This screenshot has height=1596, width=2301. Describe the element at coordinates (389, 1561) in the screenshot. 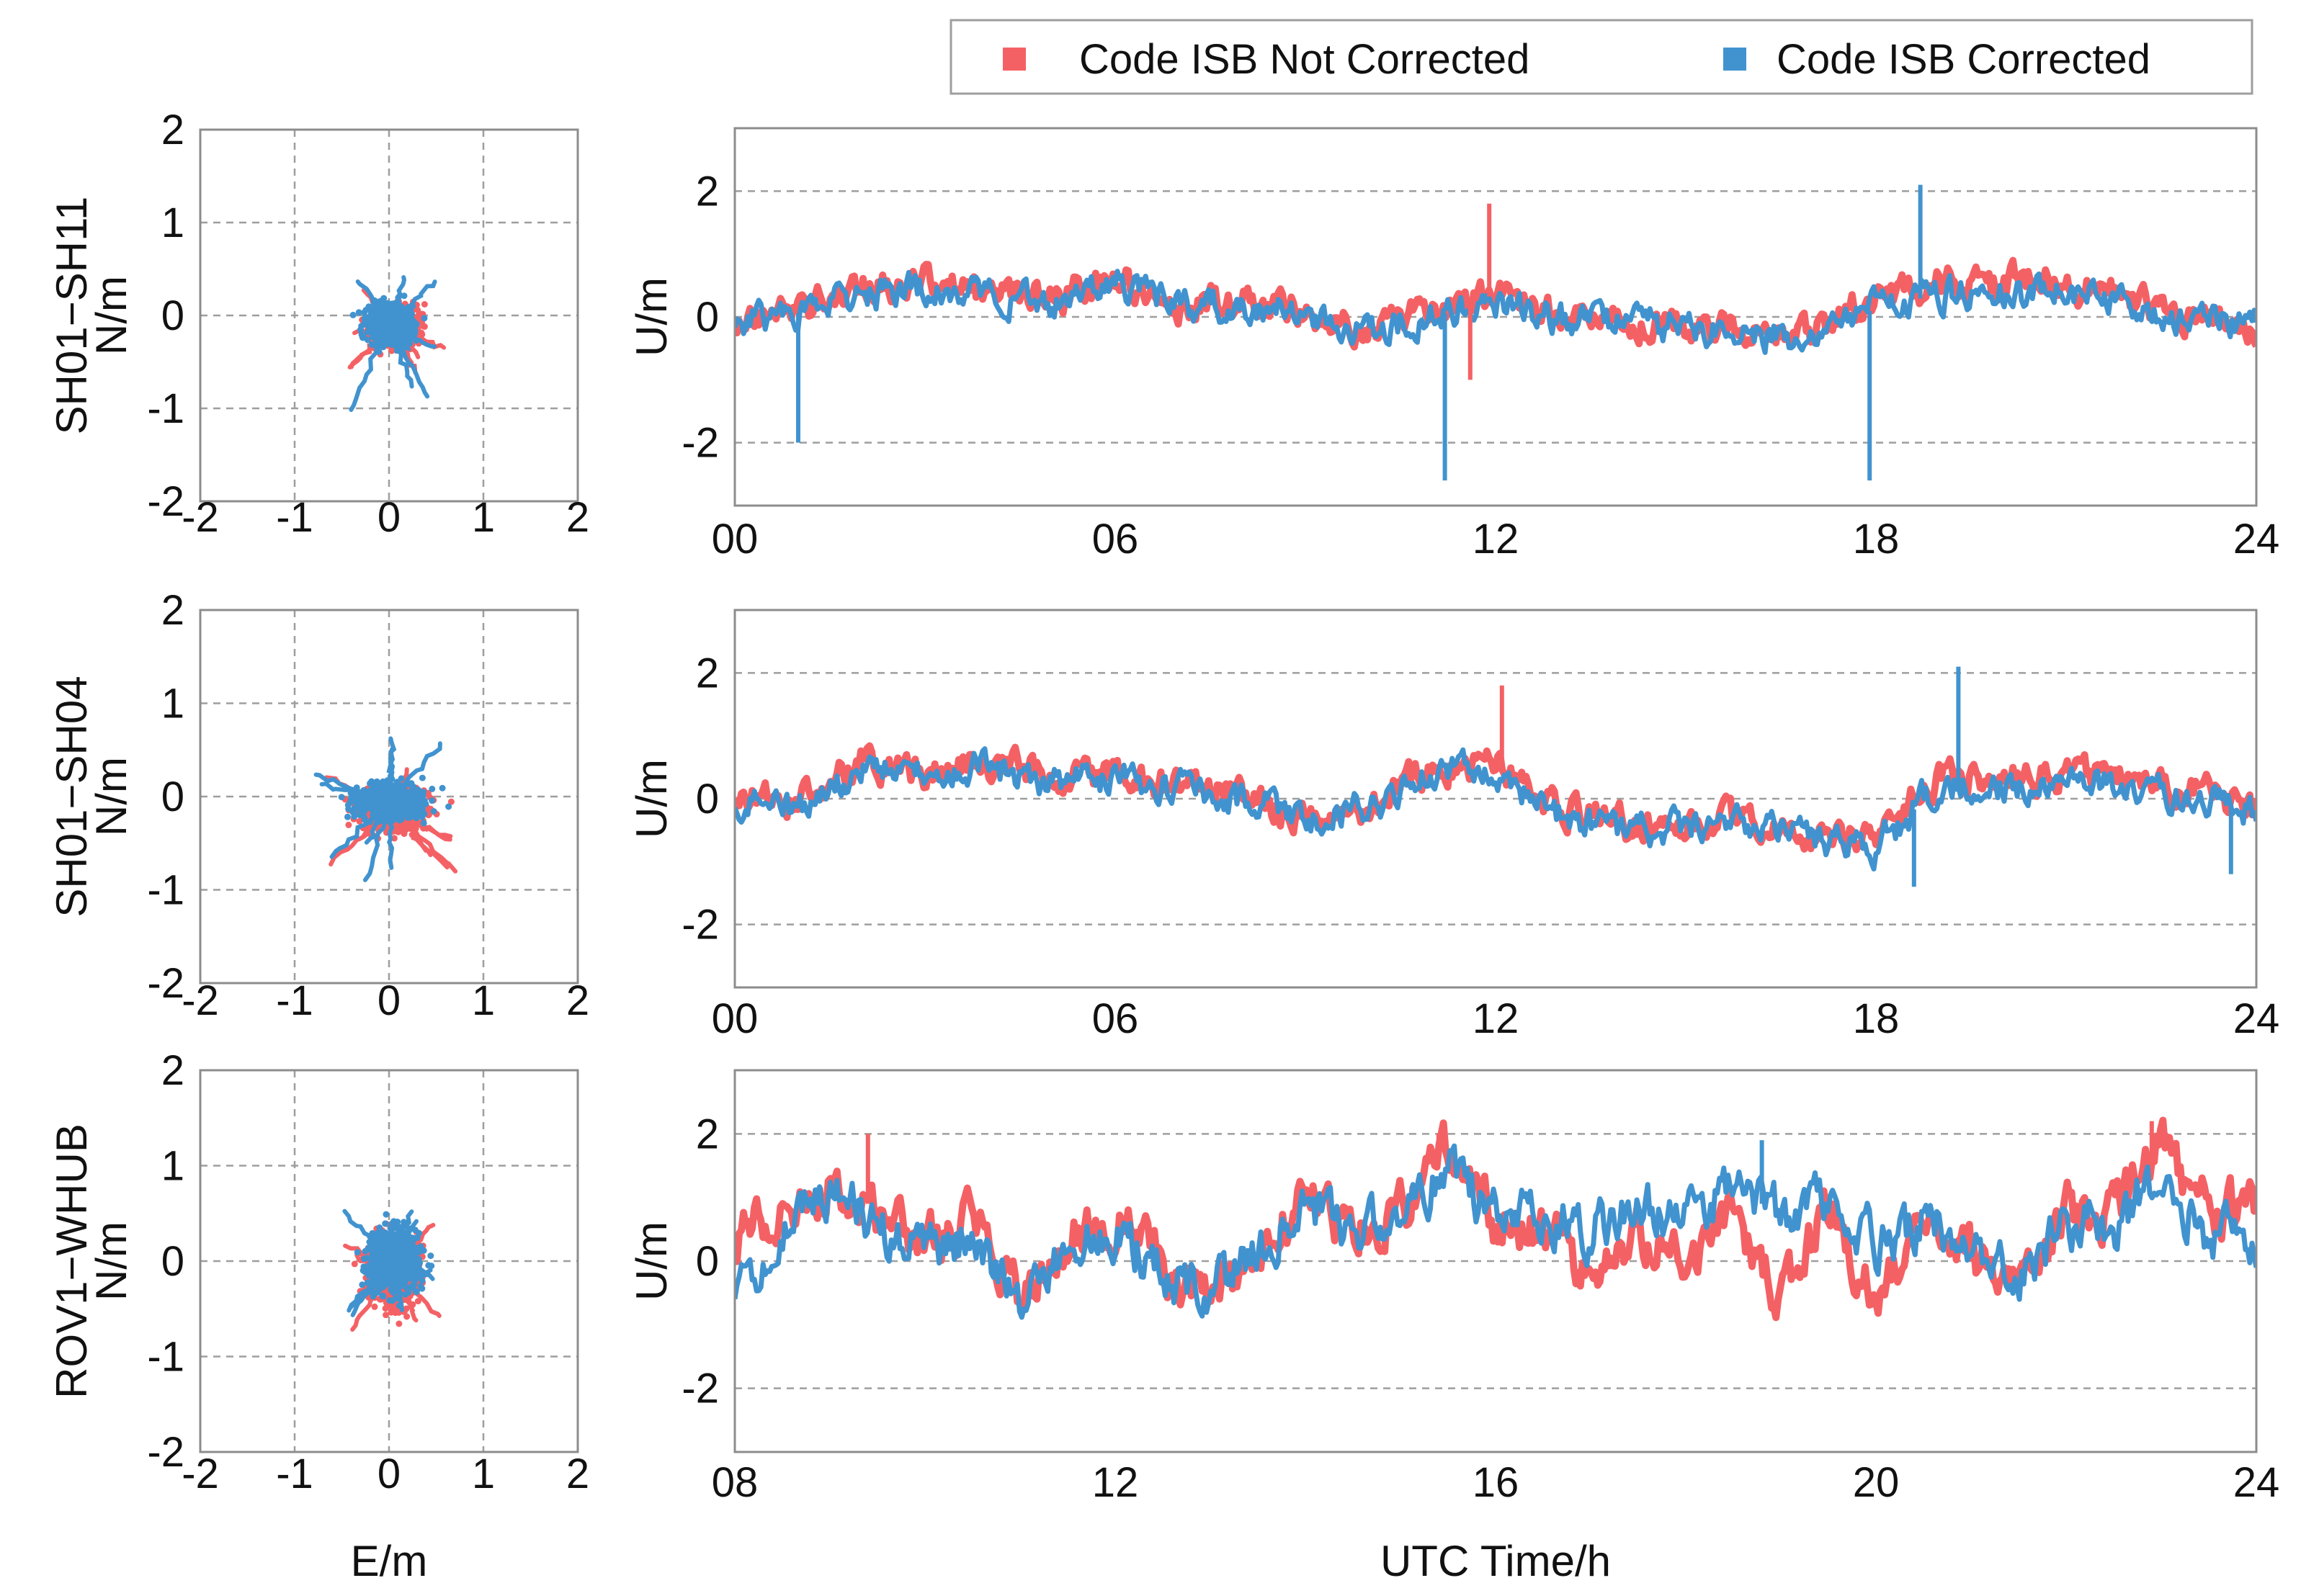

I see `scatter-xlabel: E/m` at that location.